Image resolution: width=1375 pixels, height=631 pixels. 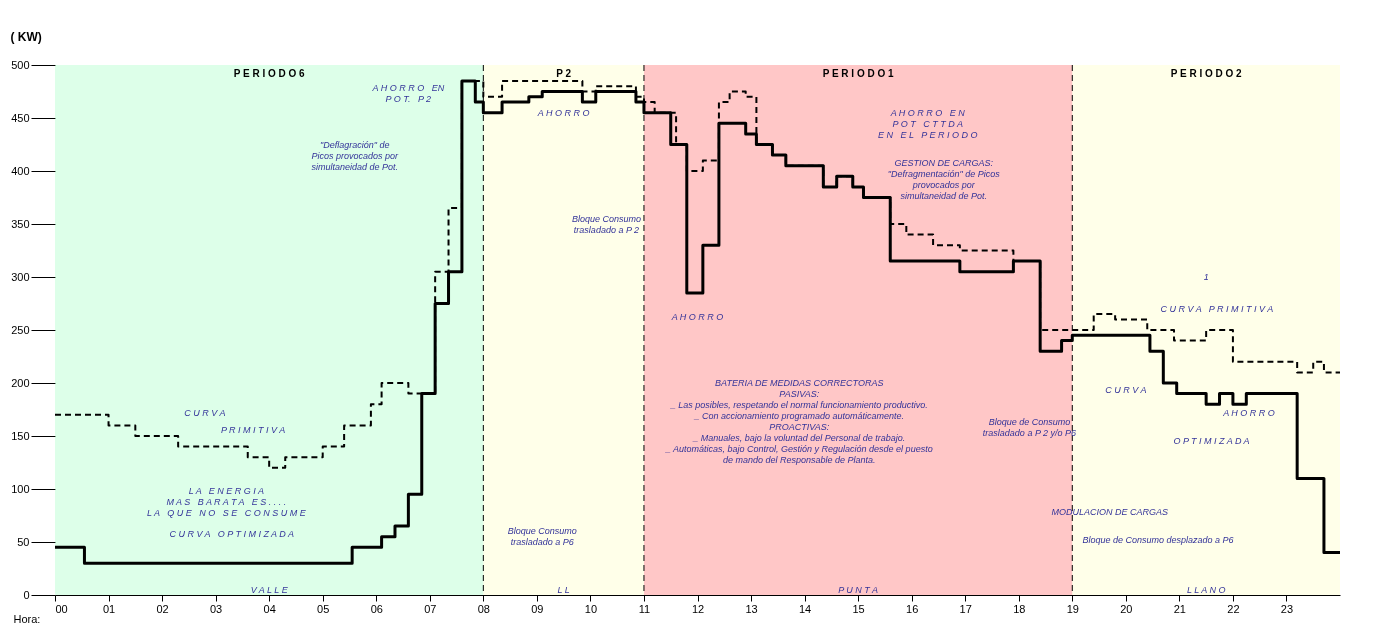 What do you see at coordinates (20, 329) in the screenshot?
I see `y-tick-label: 250` at bounding box center [20, 329].